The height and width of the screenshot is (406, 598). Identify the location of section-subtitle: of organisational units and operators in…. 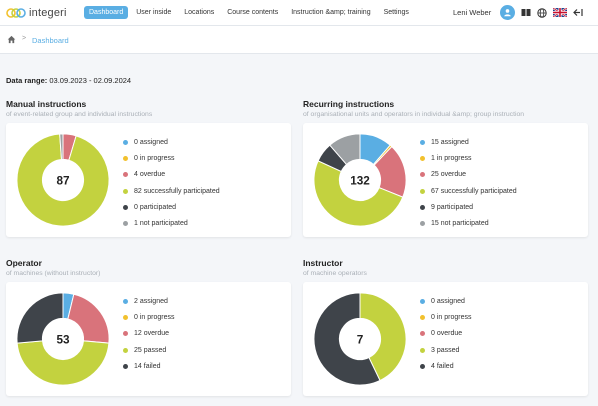
(414, 114).